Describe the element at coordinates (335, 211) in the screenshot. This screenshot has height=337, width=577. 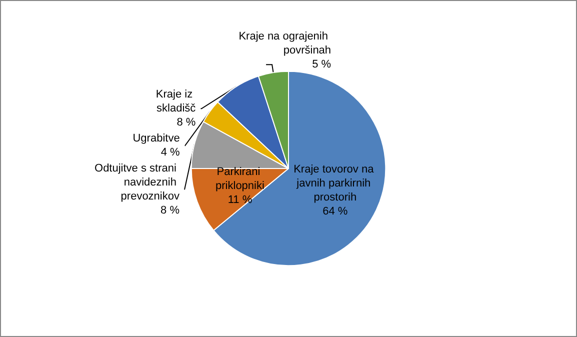
I see `data-label: 64 %` at that location.